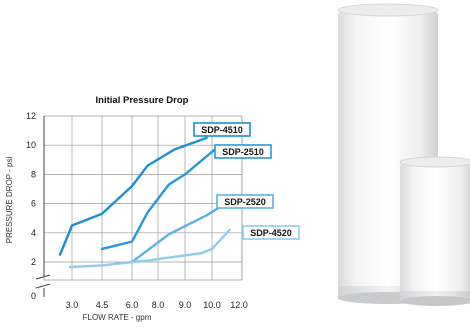  Describe the element at coordinates (31, 116) in the screenshot. I see `y-tick-label: 12` at that location.